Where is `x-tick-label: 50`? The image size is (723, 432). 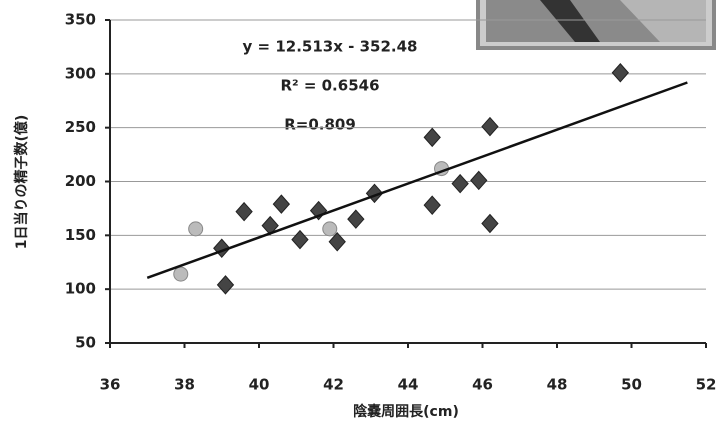
x-tick-label: 50 is located at coordinates (631, 385).